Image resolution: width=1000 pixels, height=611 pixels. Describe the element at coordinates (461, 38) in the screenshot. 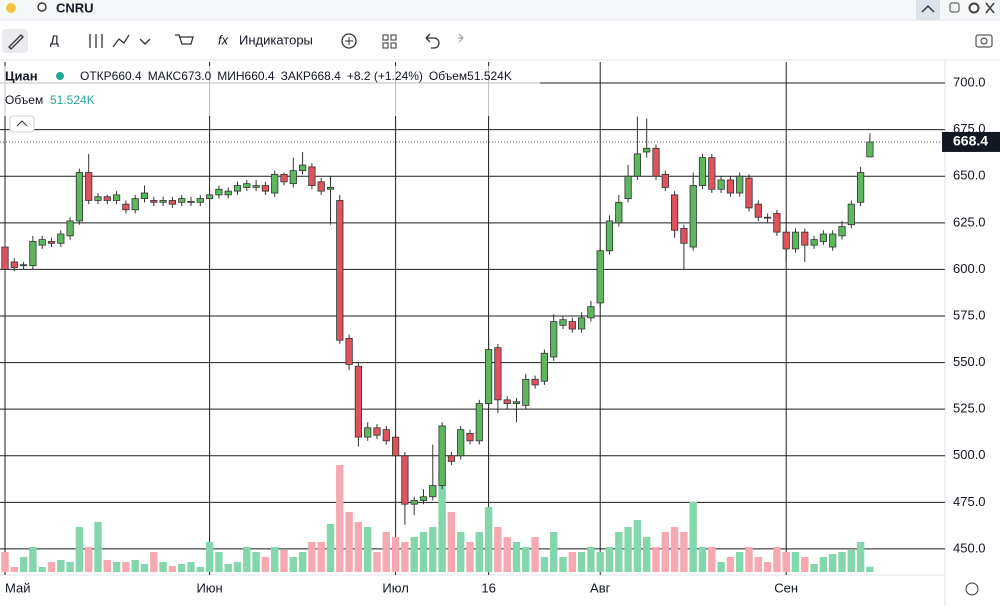

I see `redo` at that location.